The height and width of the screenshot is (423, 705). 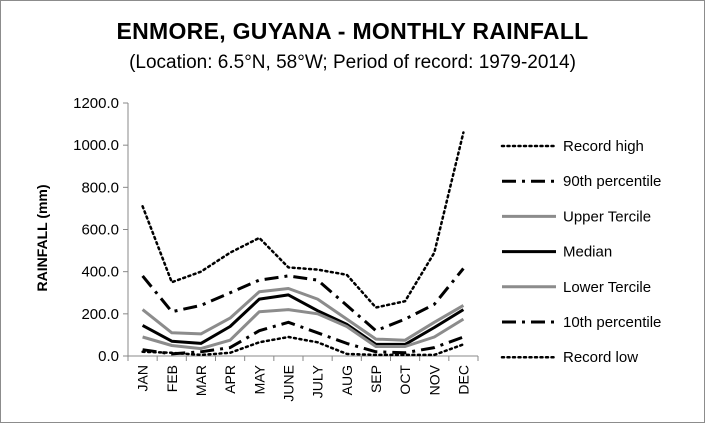 I want to click on x-tick-label: JAN, so click(x=143, y=378).